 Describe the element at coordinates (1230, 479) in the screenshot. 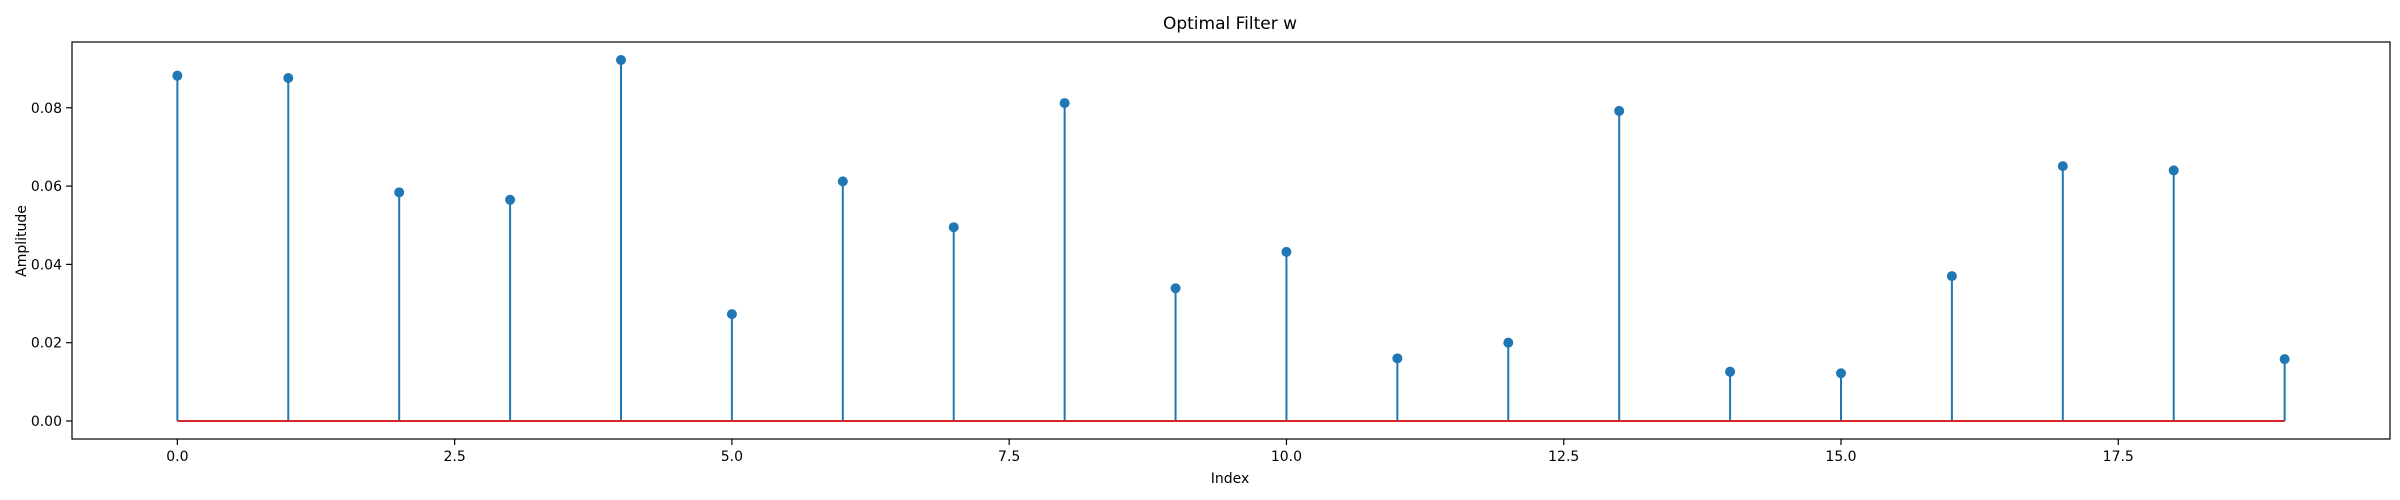

I see `x-axis-label: Index` at that location.